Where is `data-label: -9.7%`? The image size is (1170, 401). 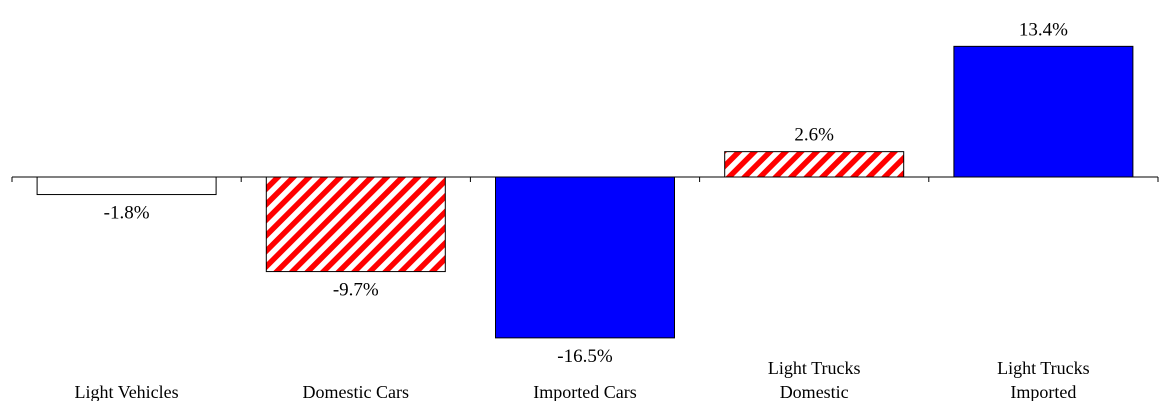
data-label: -9.7% is located at coordinates (356, 290).